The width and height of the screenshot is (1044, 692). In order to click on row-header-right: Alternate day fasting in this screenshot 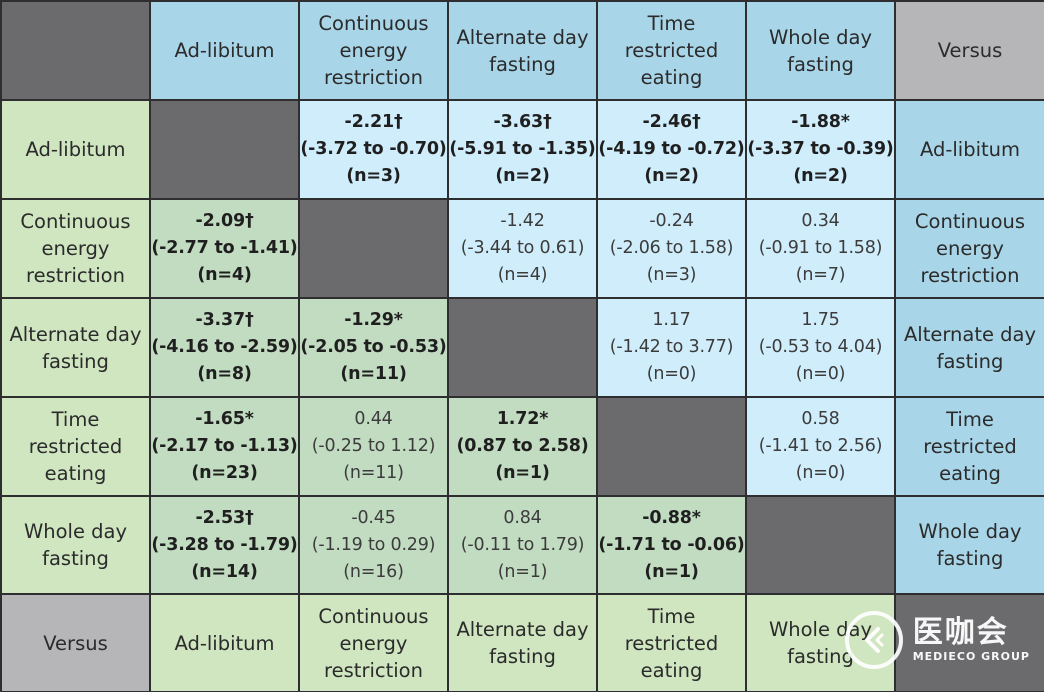, I will do `click(969, 347)`.